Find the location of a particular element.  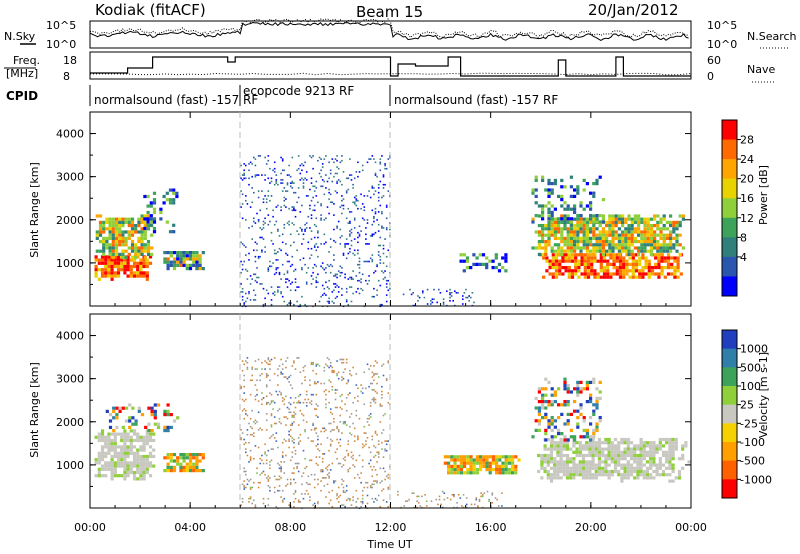

noise-panel-frame is located at coordinates (390, 34).